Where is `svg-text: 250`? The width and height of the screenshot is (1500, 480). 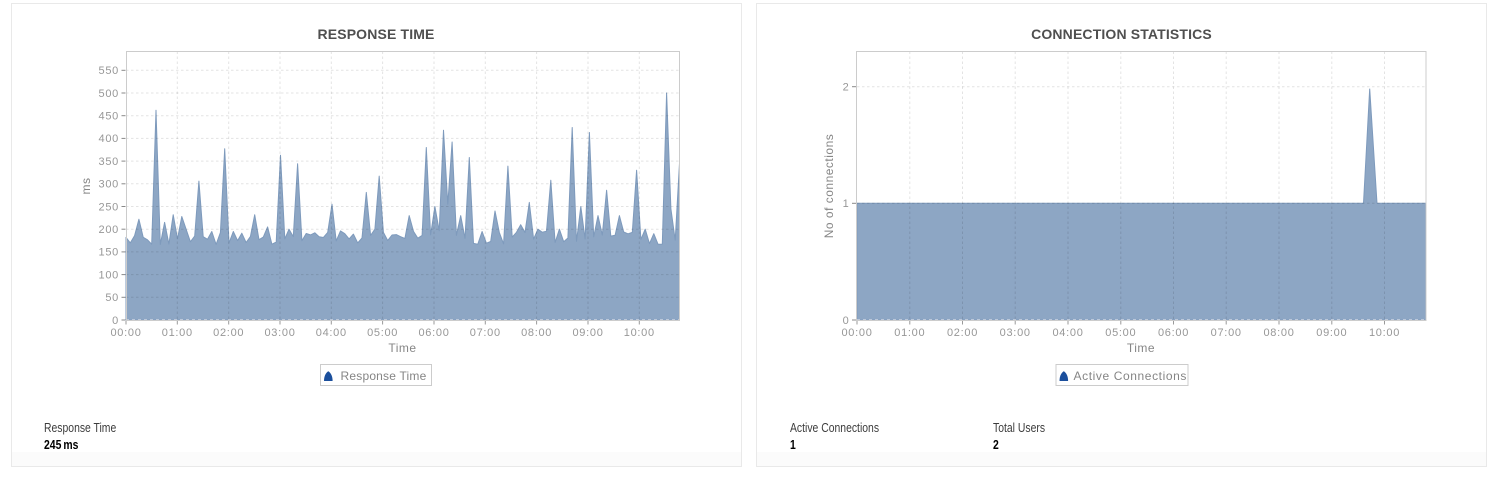
svg-text: 250 is located at coordinates (109, 207).